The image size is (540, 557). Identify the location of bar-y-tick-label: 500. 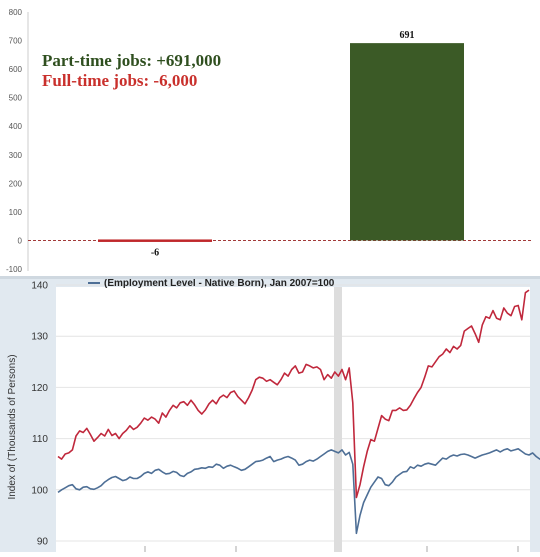
(16, 98).